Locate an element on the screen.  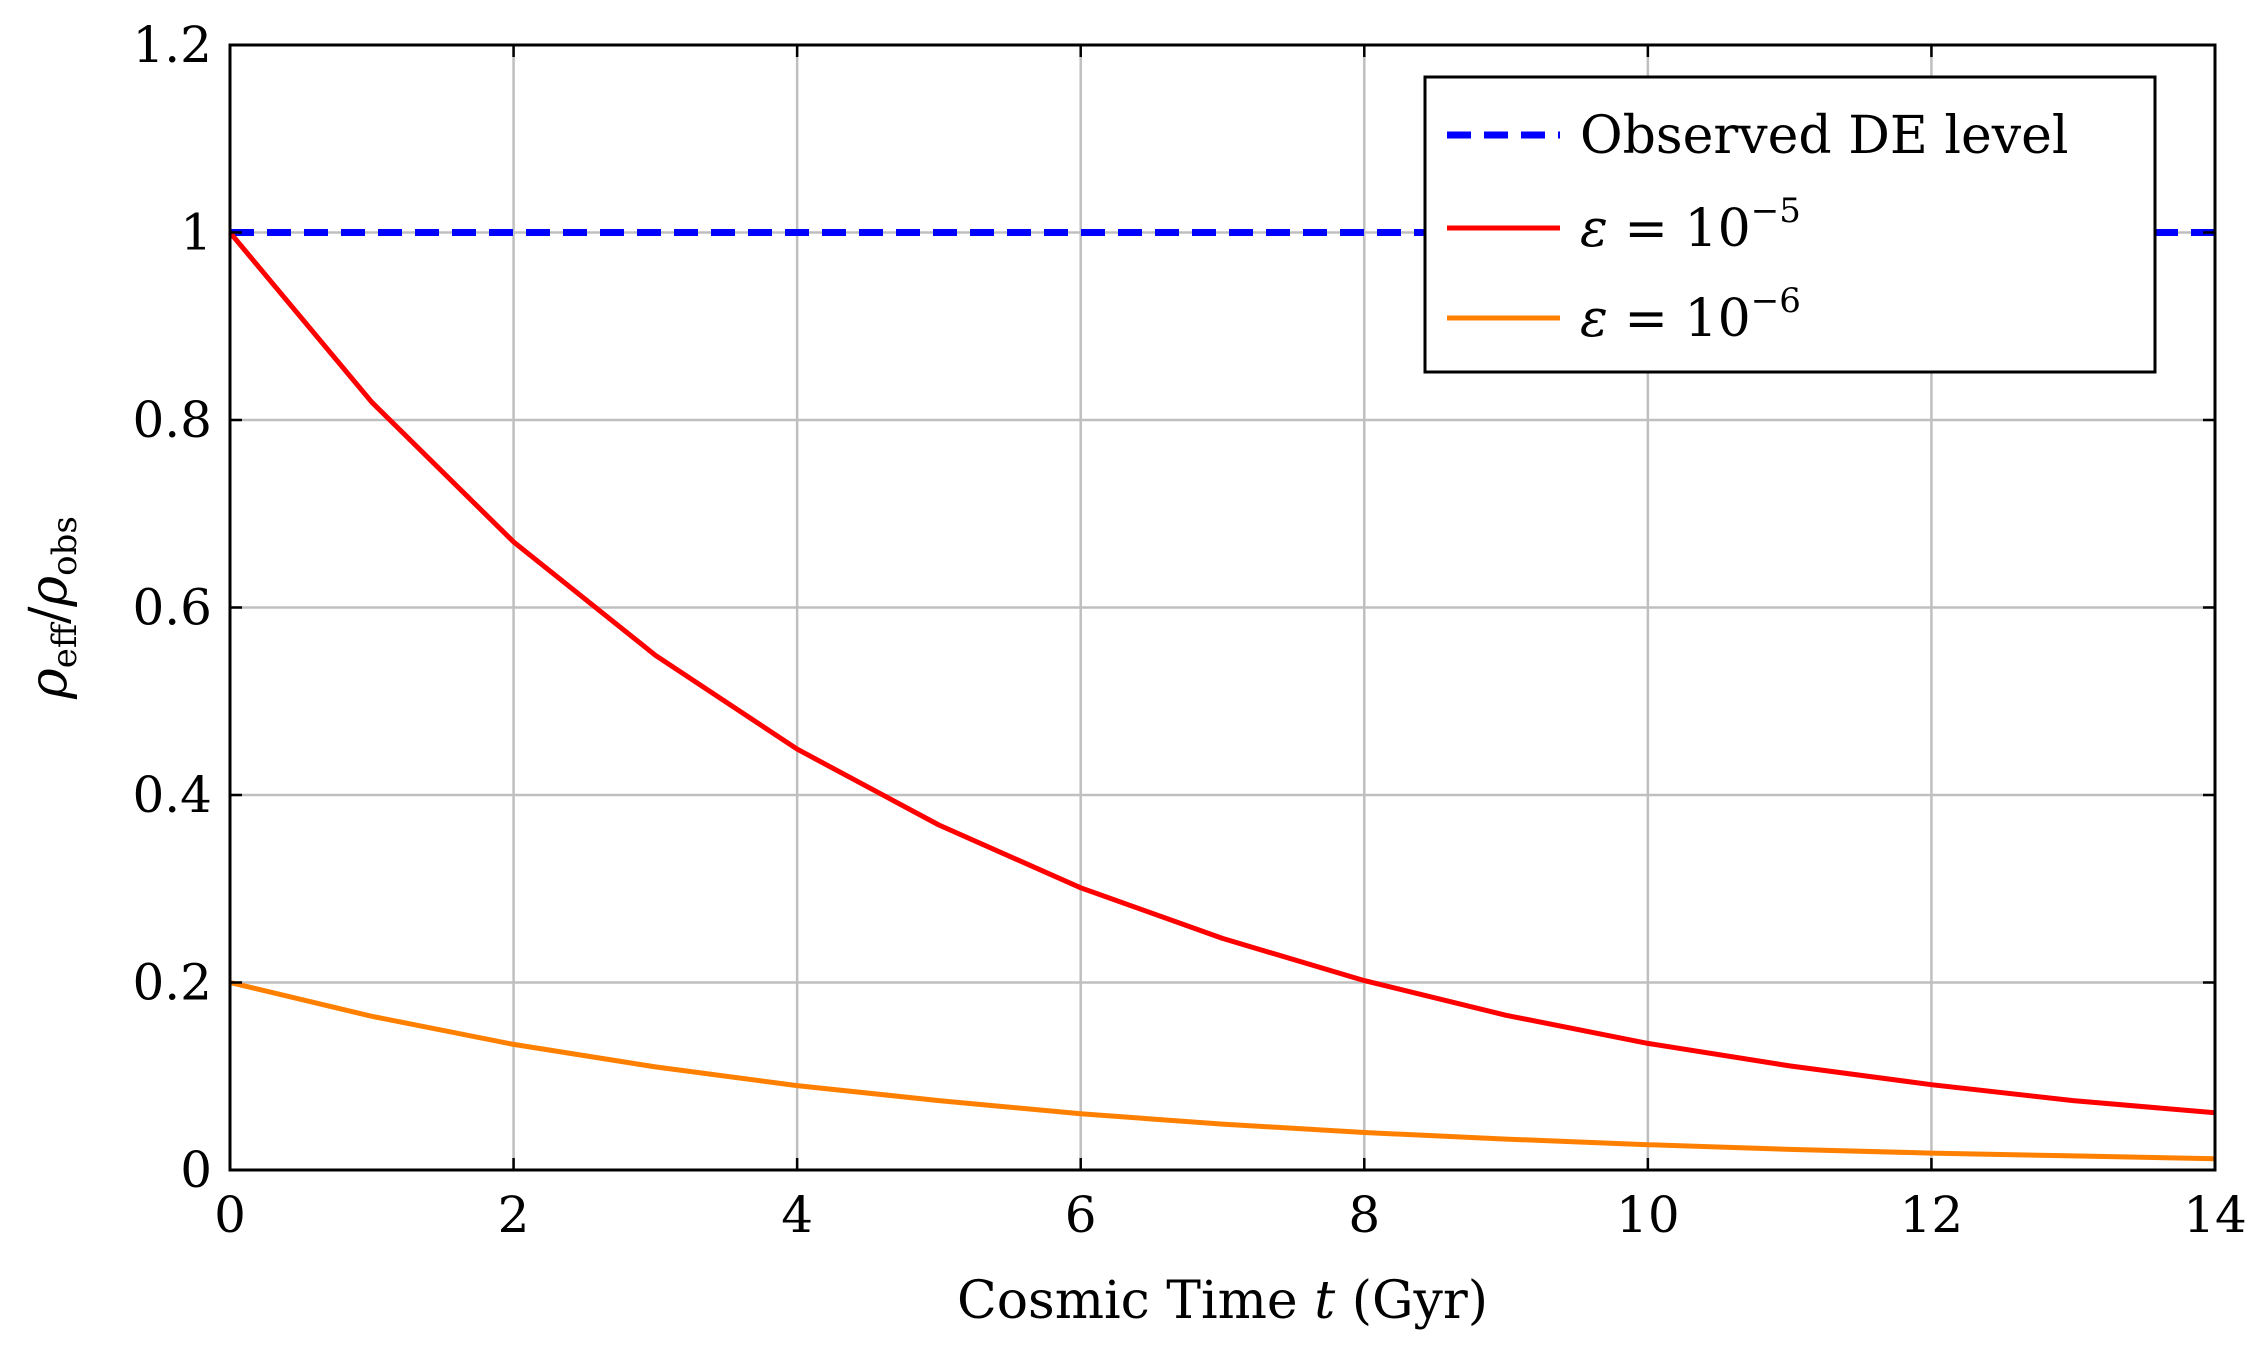
x-tick-label: 6 is located at coordinates (1081, 1215).